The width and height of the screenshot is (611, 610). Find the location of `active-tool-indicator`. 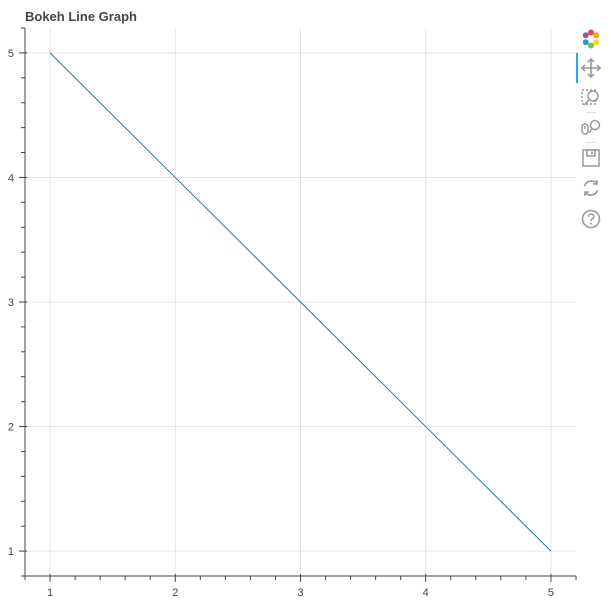

active-tool-indicator is located at coordinates (577, 68).